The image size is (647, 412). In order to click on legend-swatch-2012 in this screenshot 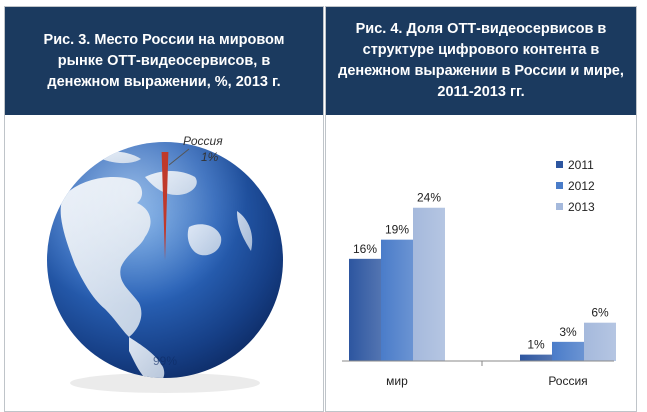, I will do `click(559, 185)`.